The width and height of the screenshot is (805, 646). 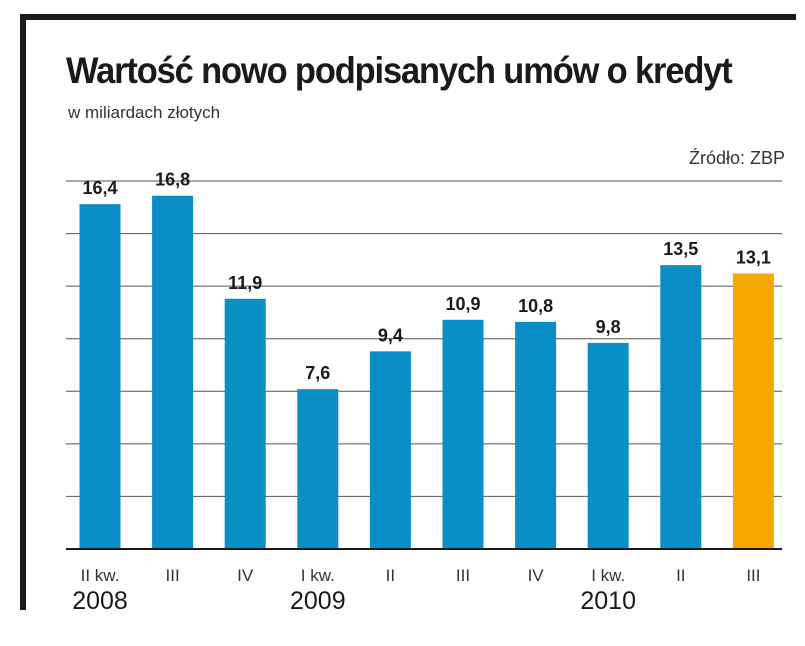 I want to click on bar-value-label: 13,5, so click(x=680, y=249).